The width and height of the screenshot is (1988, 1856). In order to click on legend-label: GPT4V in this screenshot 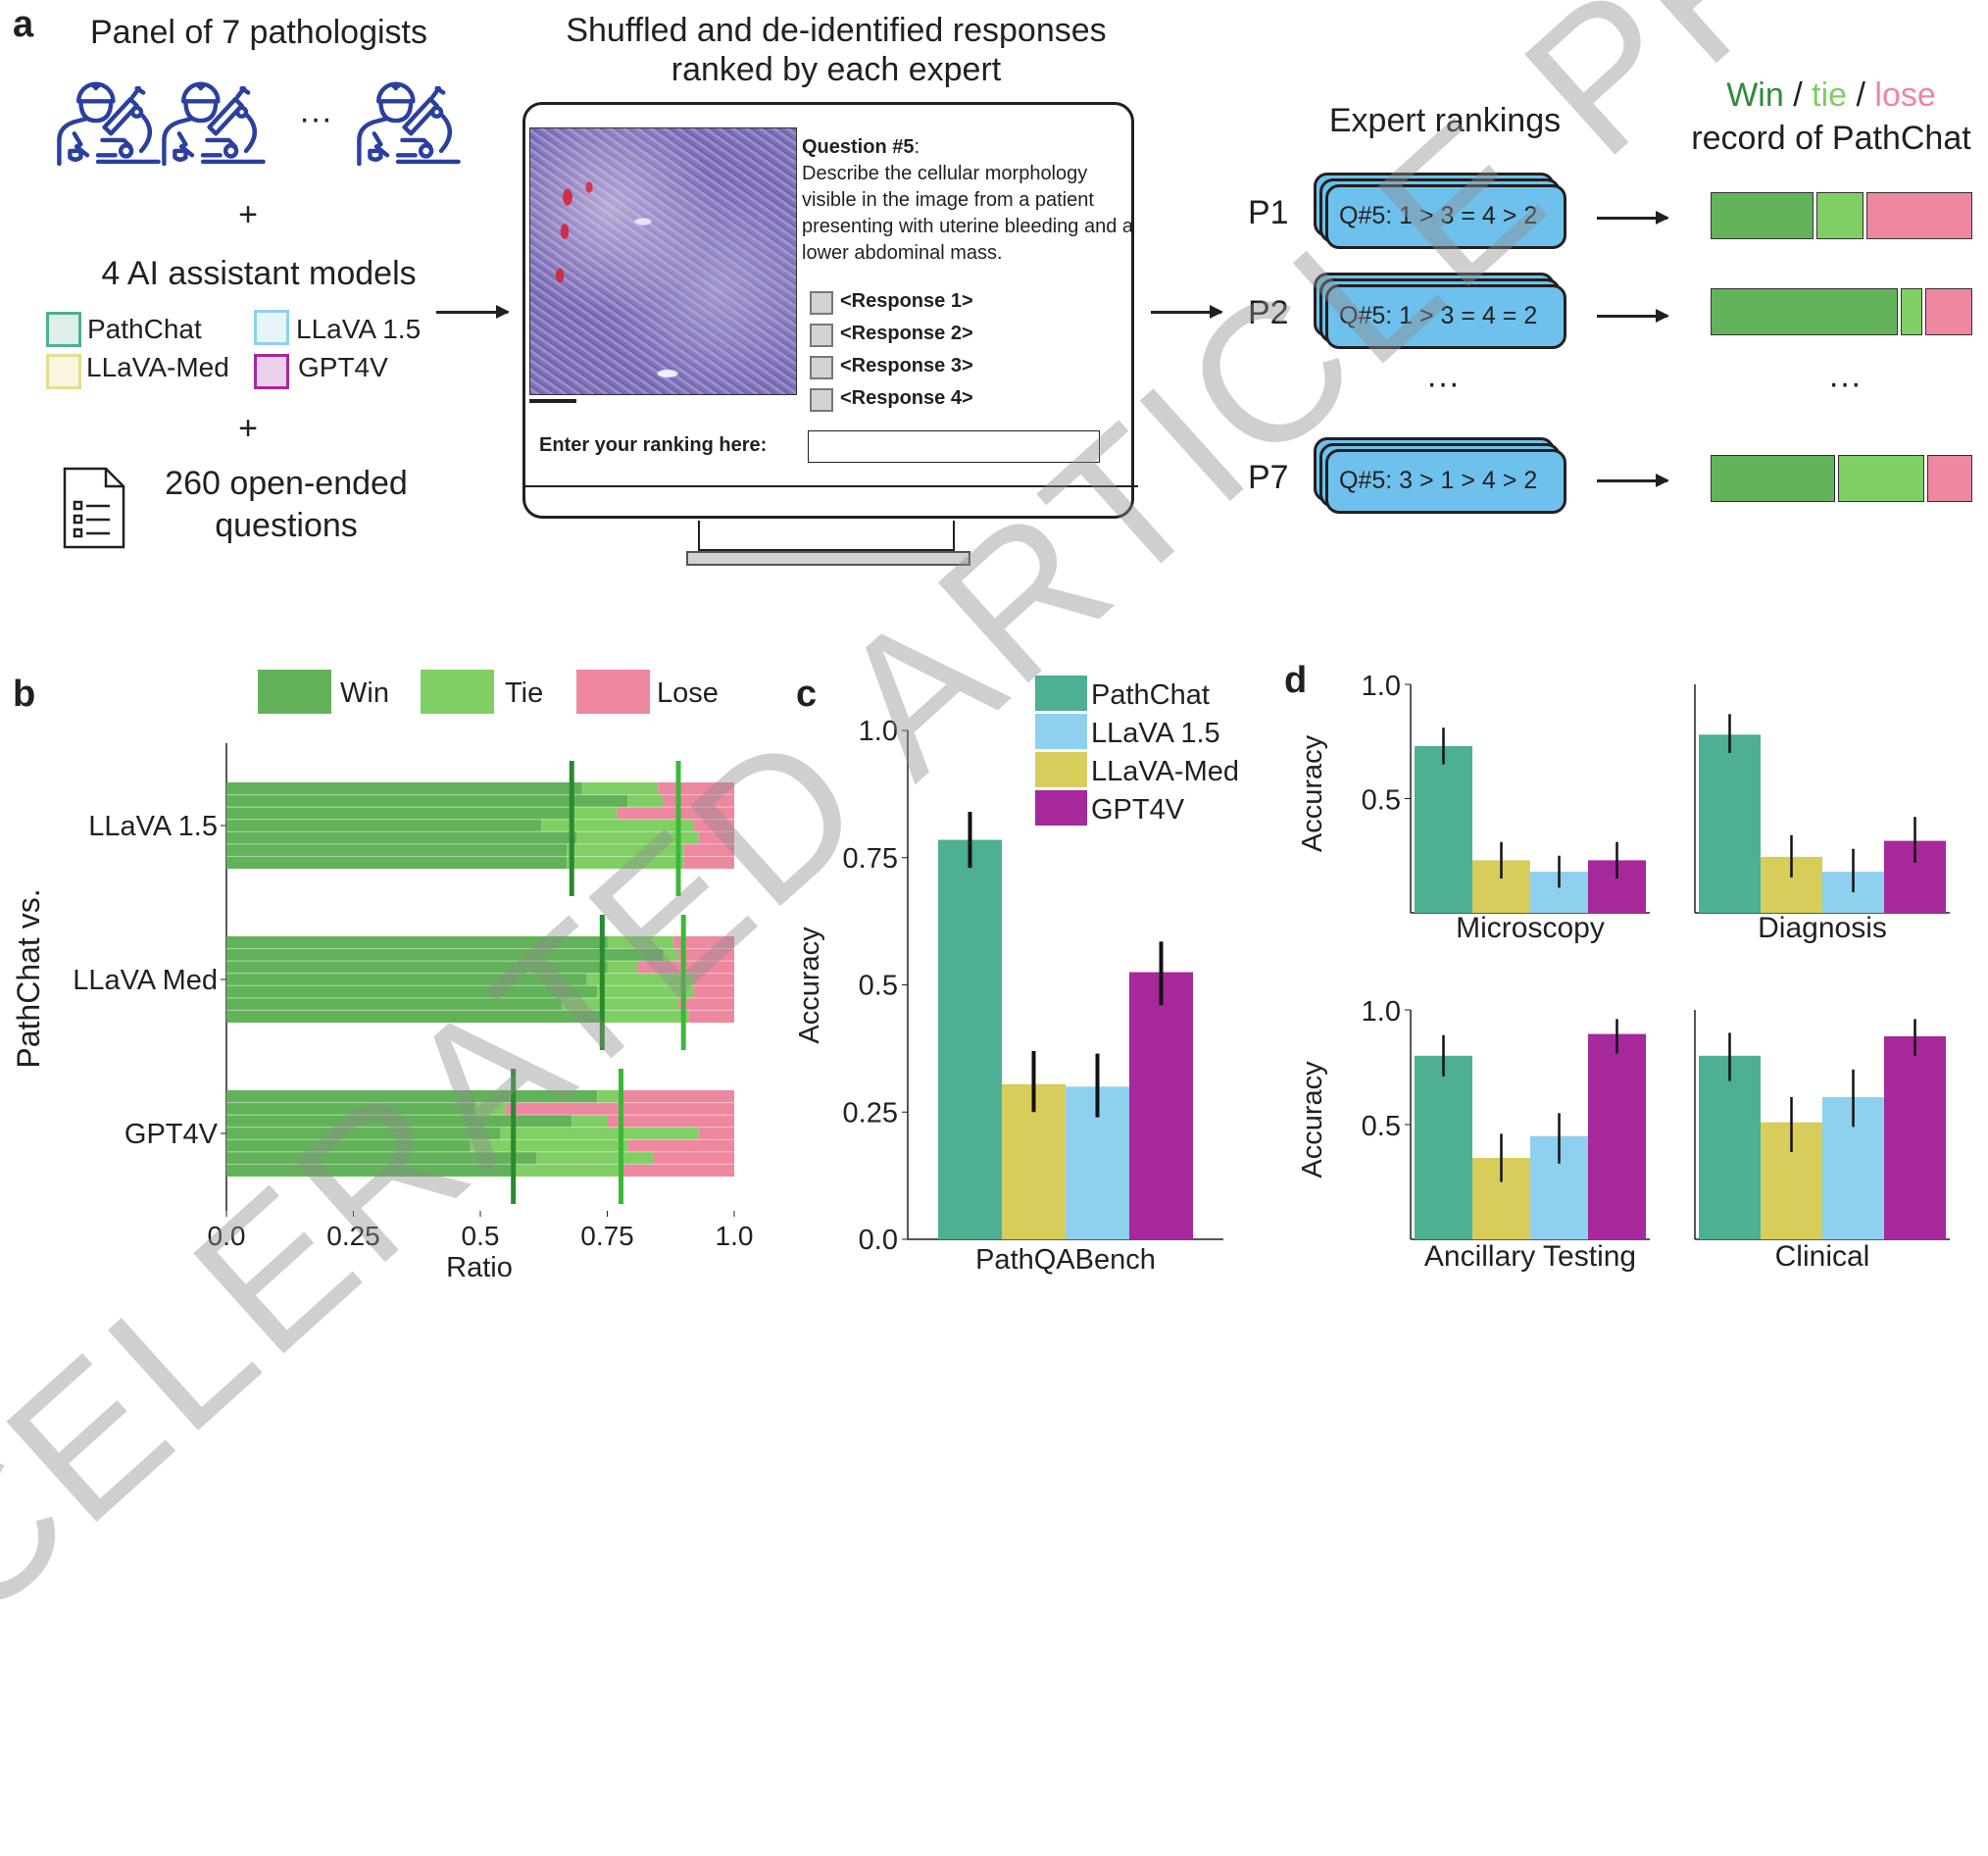, I will do `click(1138, 810)`.